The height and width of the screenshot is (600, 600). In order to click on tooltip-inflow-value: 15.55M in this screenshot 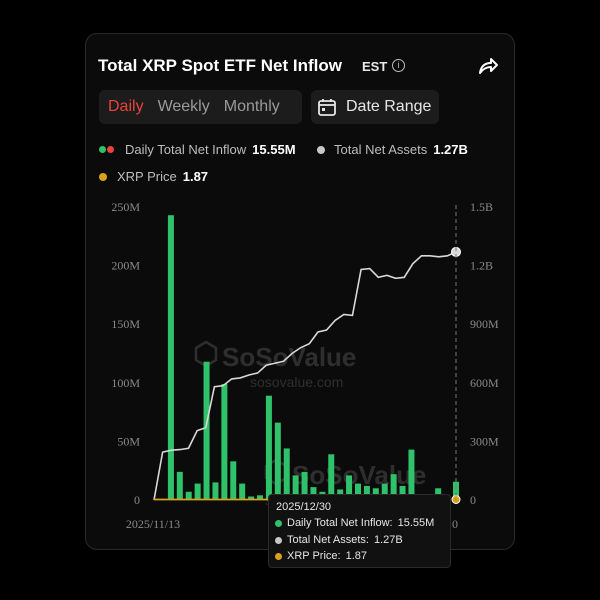, I will do `click(416, 523)`.